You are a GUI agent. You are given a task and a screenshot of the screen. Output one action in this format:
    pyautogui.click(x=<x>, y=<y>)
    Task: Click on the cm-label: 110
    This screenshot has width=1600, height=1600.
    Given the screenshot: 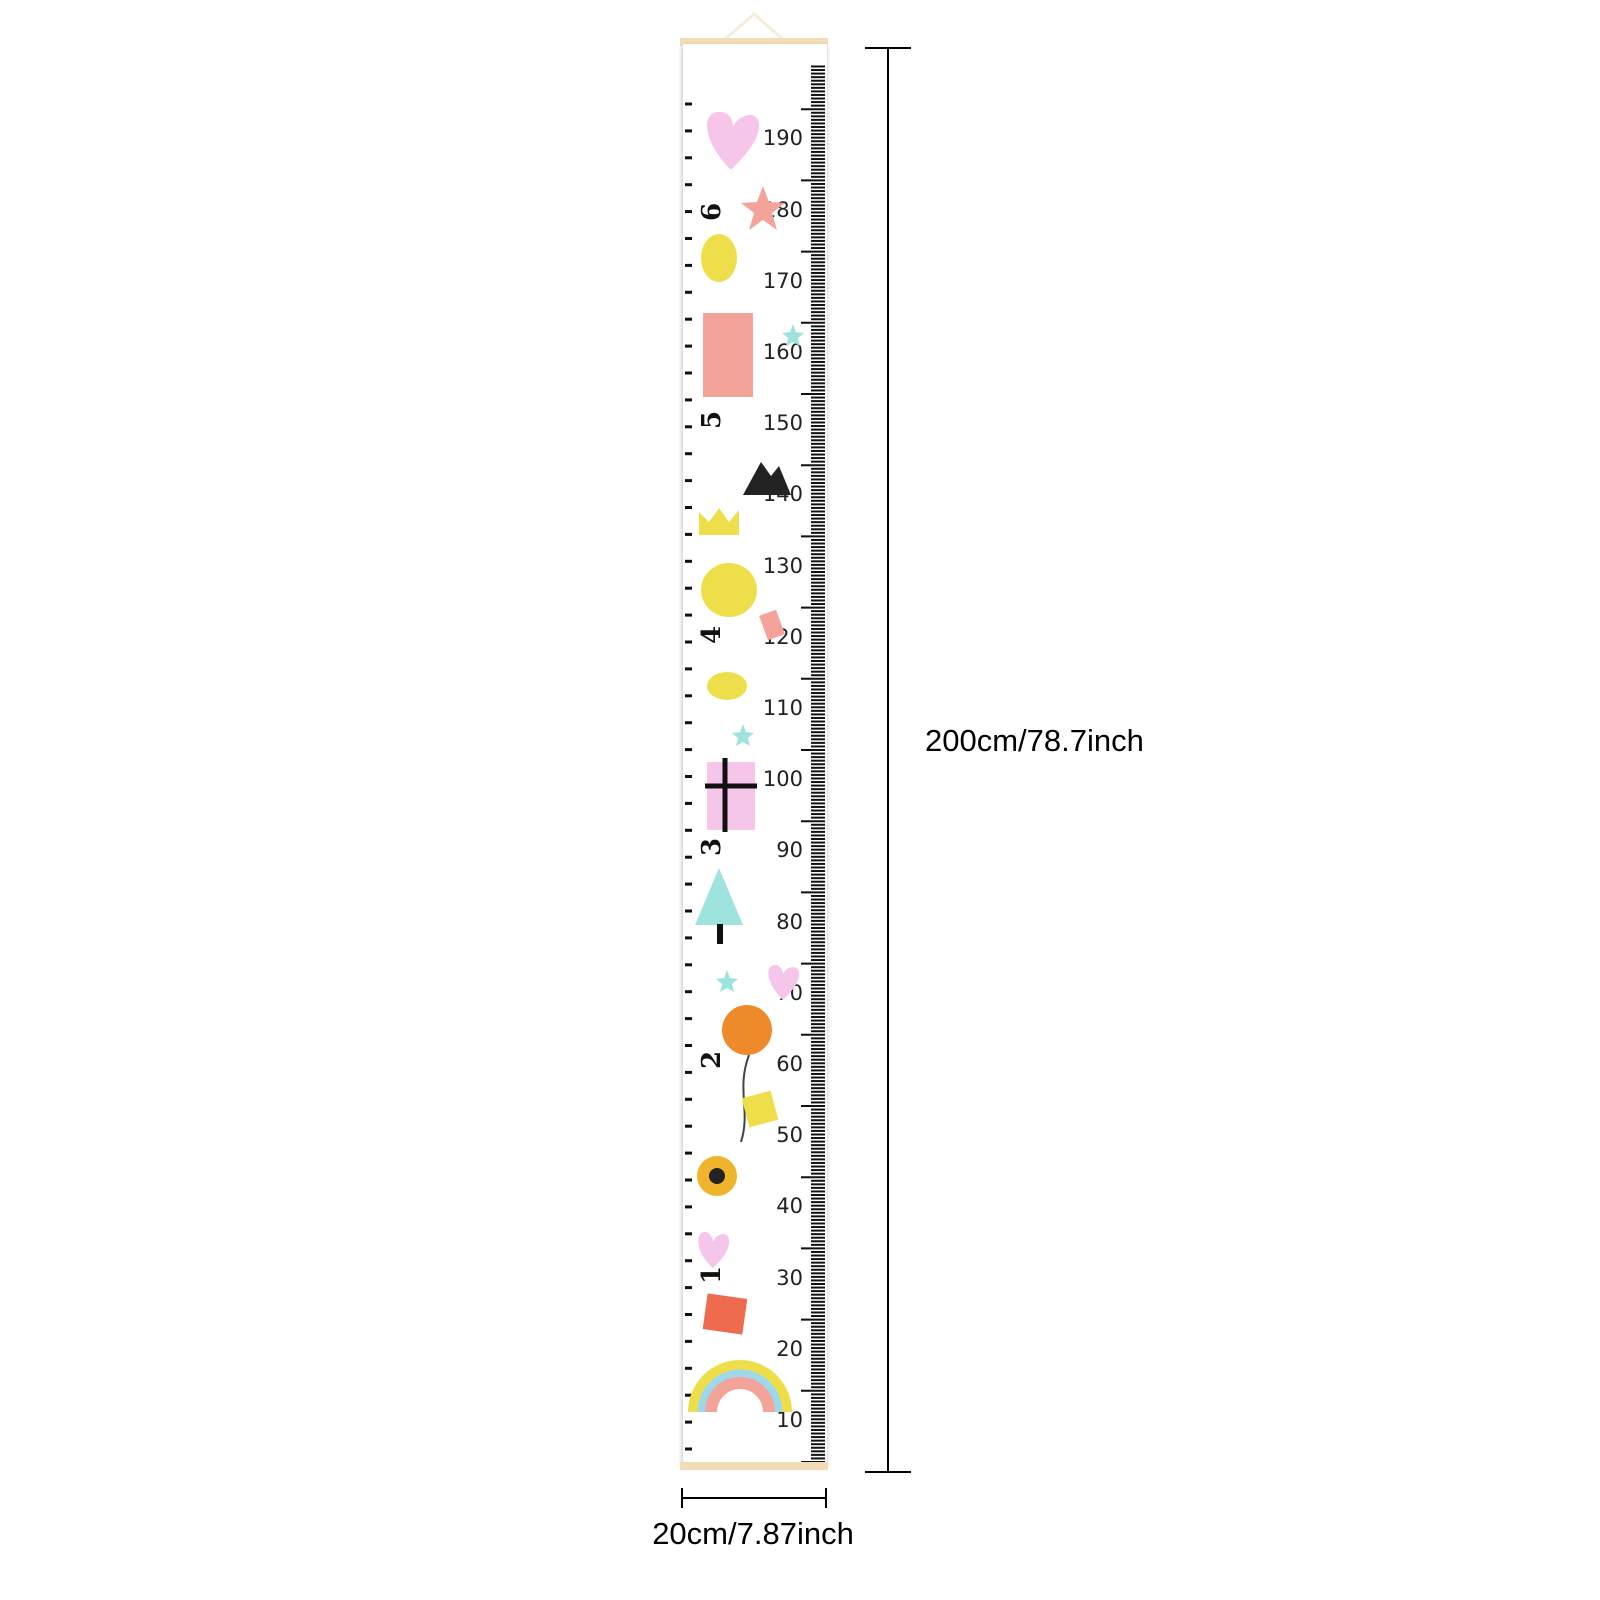 What is the action you would take?
    pyautogui.click(x=782, y=708)
    